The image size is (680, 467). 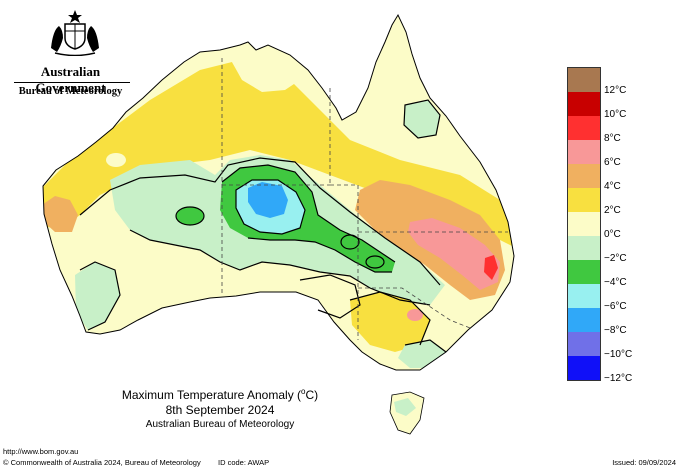 I want to click on map-title-unit: o, so click(x=303, y=391).